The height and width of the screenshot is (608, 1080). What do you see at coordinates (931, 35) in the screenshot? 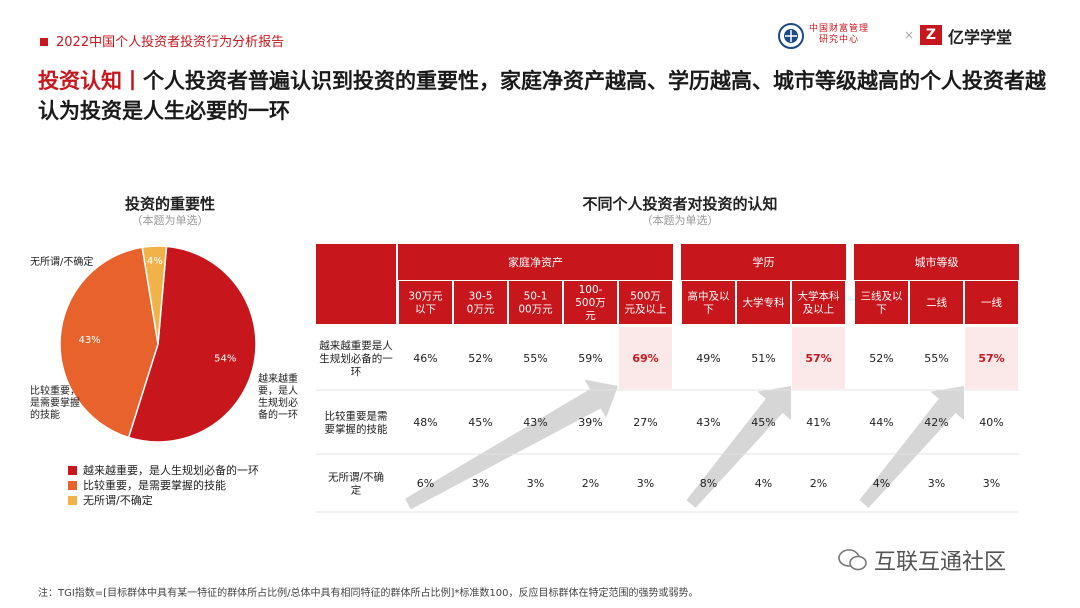
I see `yixue-logo-icon: Z` at bounding box center [931, 35].